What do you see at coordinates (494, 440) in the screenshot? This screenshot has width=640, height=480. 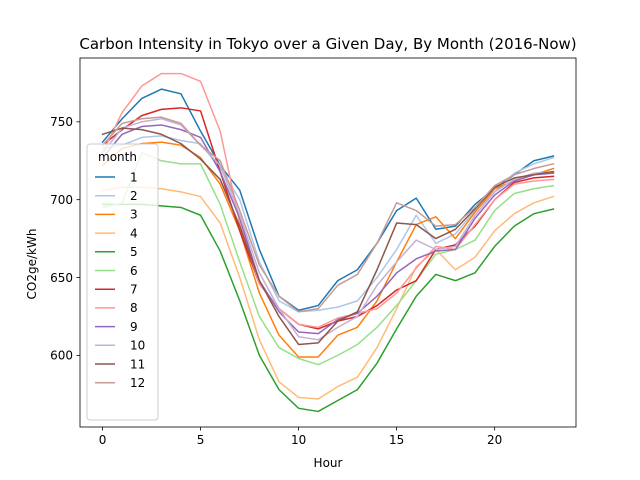 I see `x-tick-label: 20` at bounding box center [494, 440].